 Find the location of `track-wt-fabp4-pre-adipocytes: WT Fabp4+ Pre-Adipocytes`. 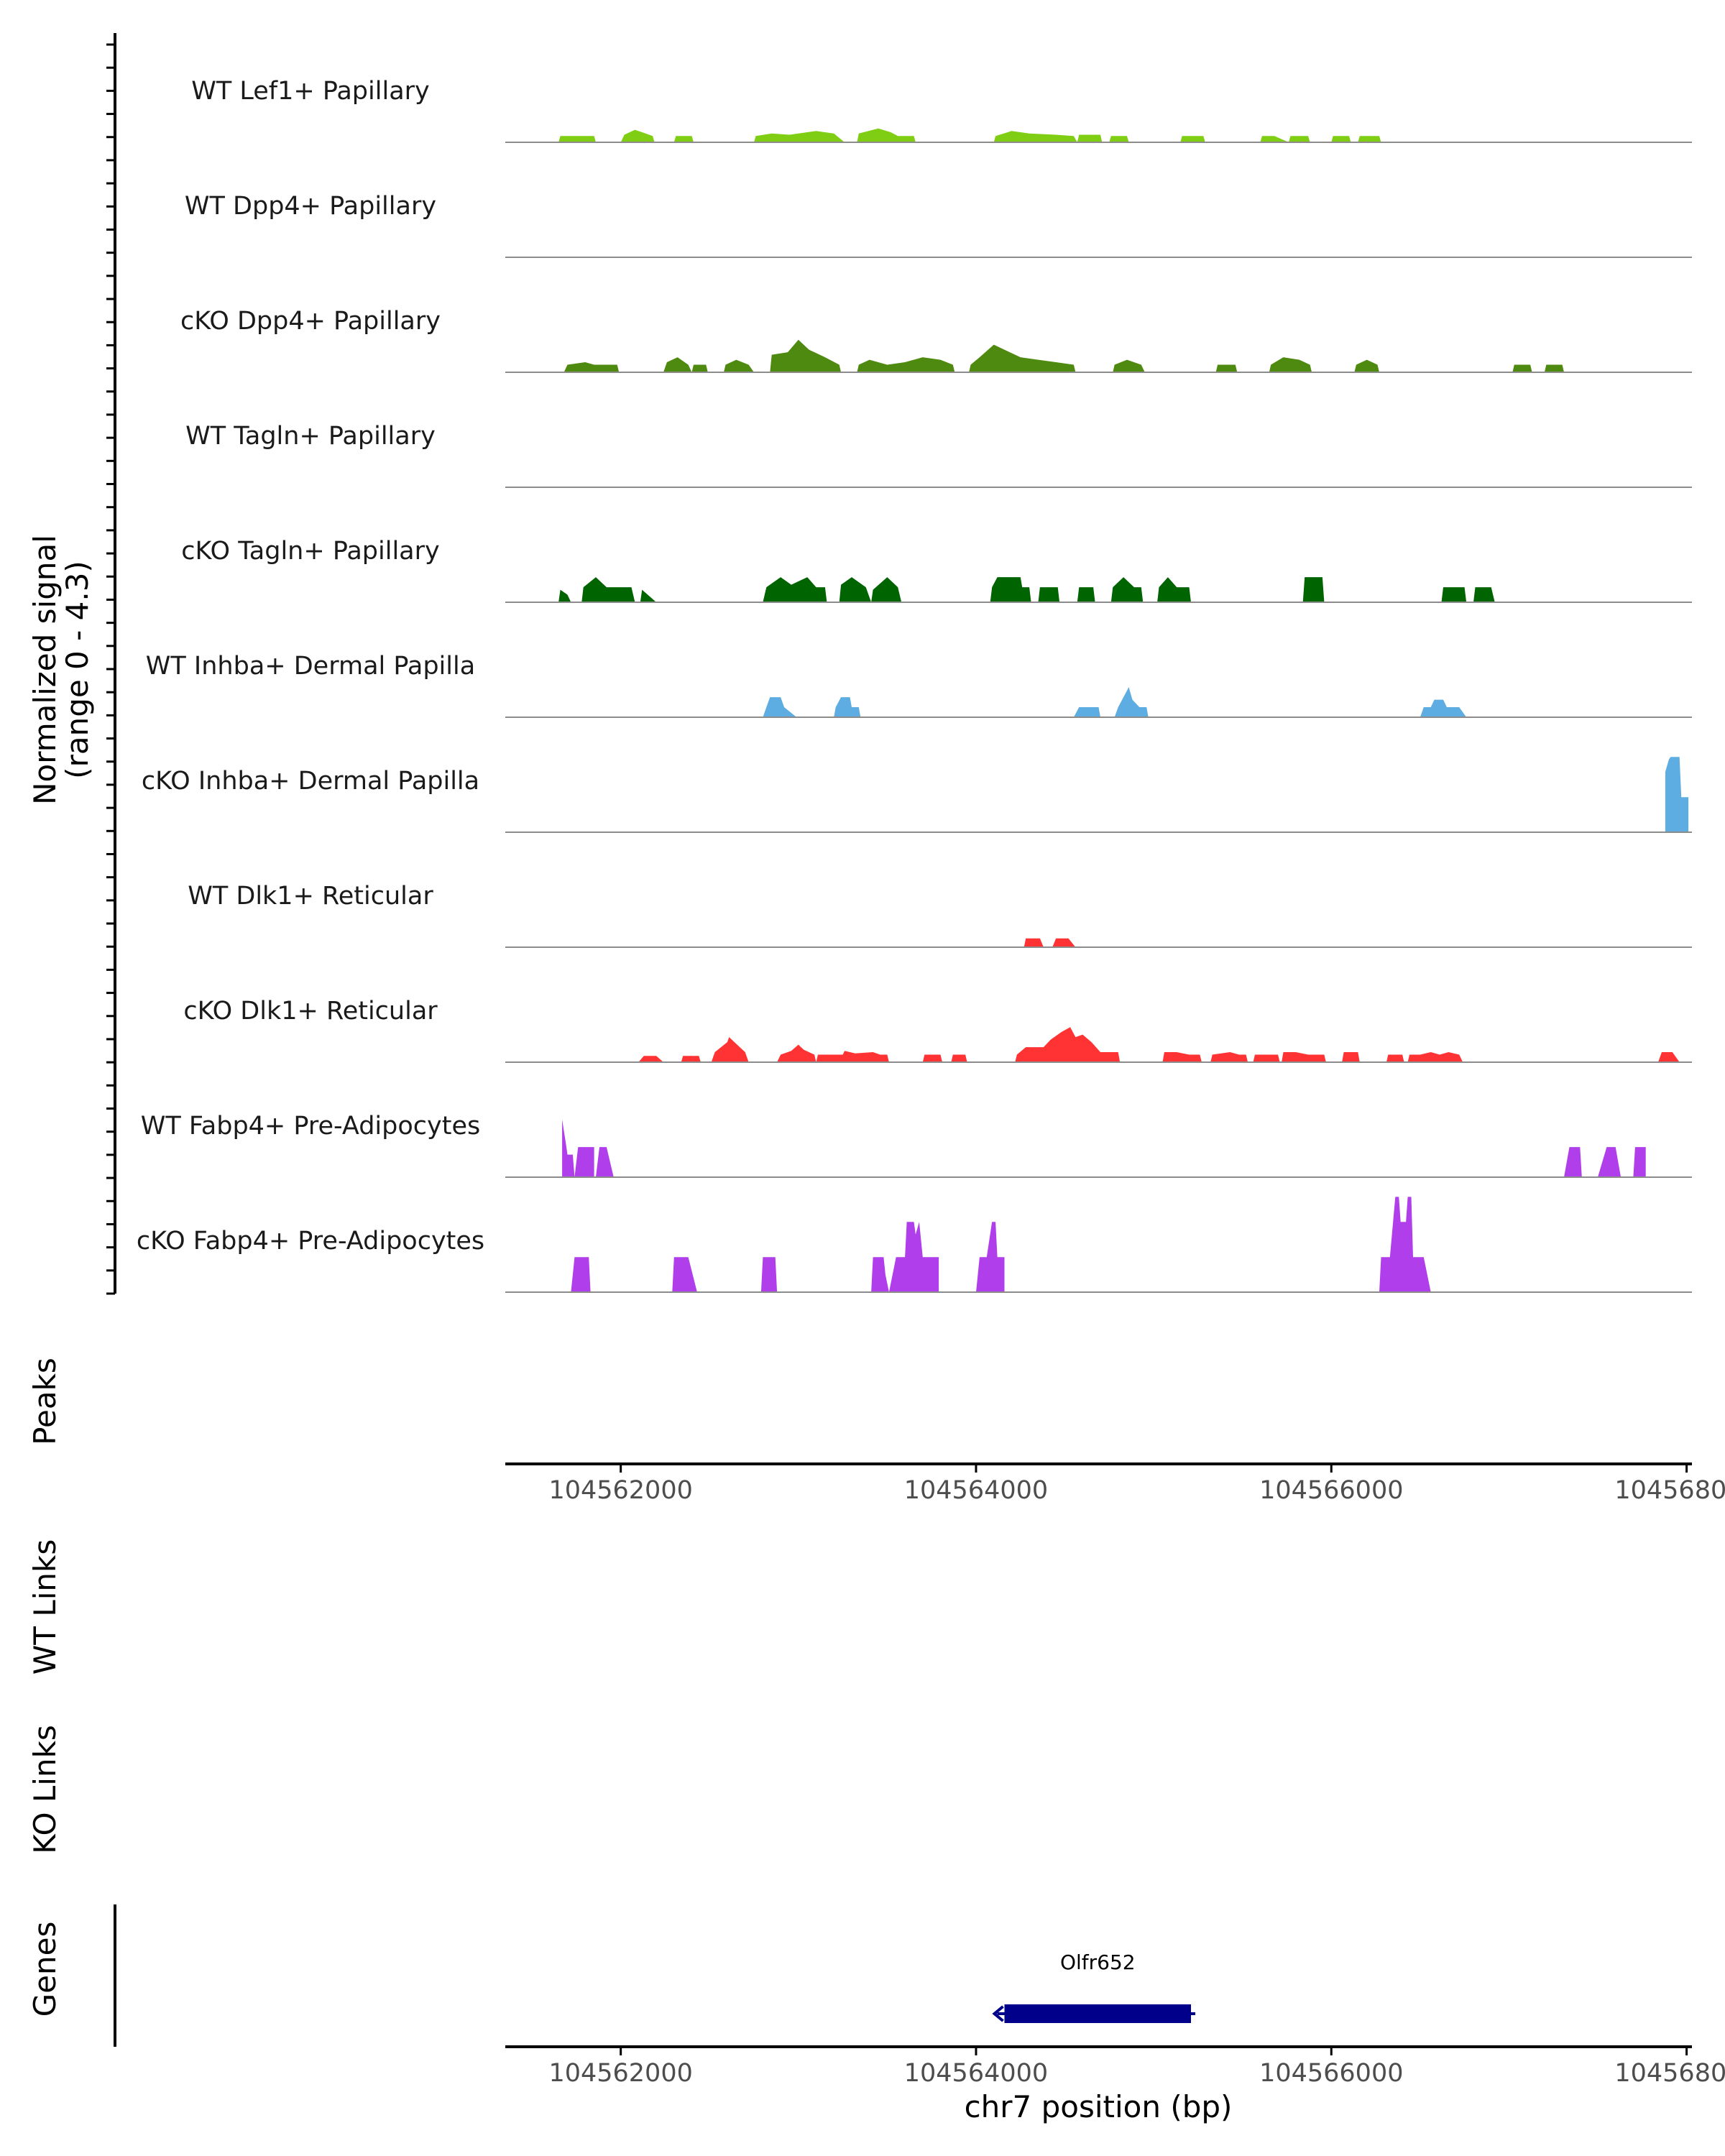

track-wt-fabp4-pre-adipocytes: WT Fabp4+ Pre-Adipocytes is located at coordinates (916, 1145).